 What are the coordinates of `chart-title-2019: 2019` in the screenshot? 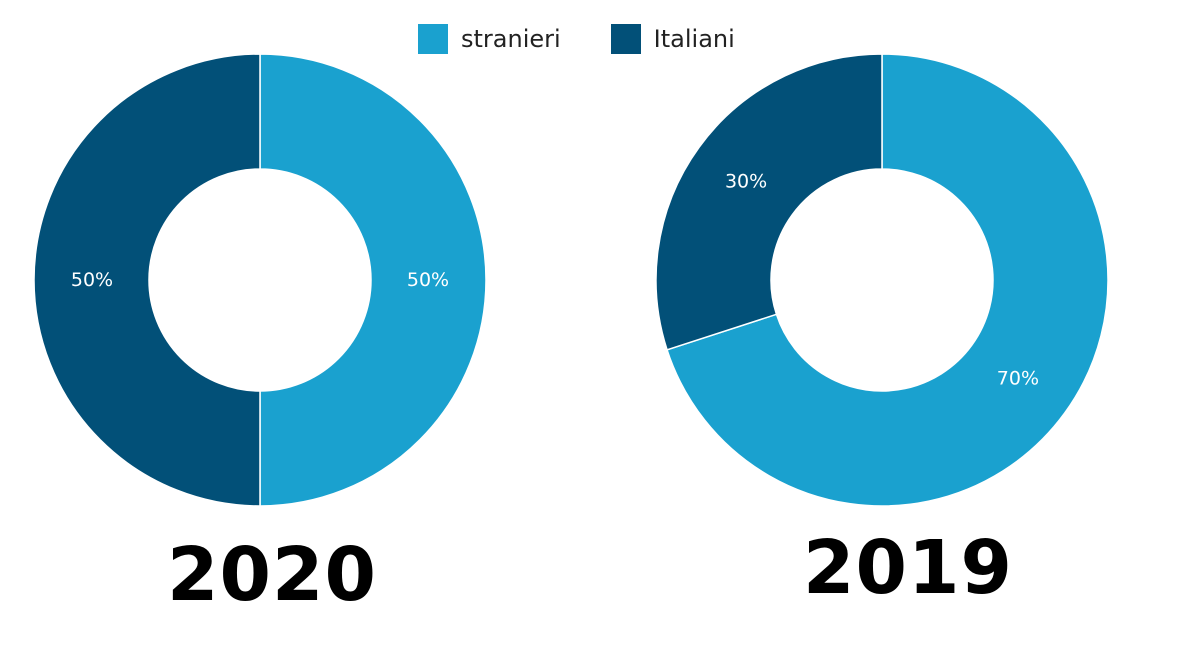 It's located at (908, 568).